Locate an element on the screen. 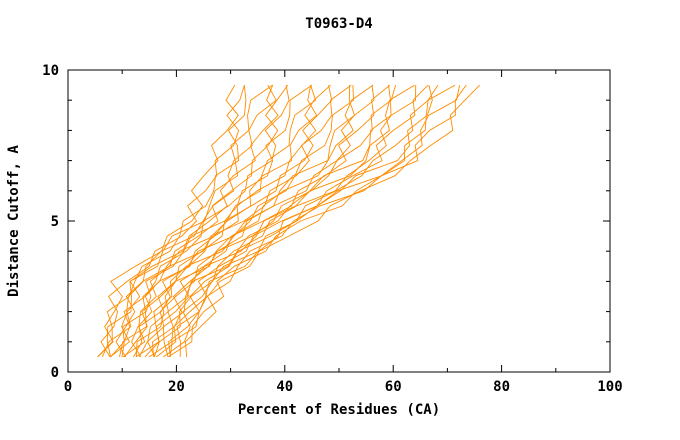 The image size is (680, 440). x-tick-label: 80 is located at coordinates (501, 387).